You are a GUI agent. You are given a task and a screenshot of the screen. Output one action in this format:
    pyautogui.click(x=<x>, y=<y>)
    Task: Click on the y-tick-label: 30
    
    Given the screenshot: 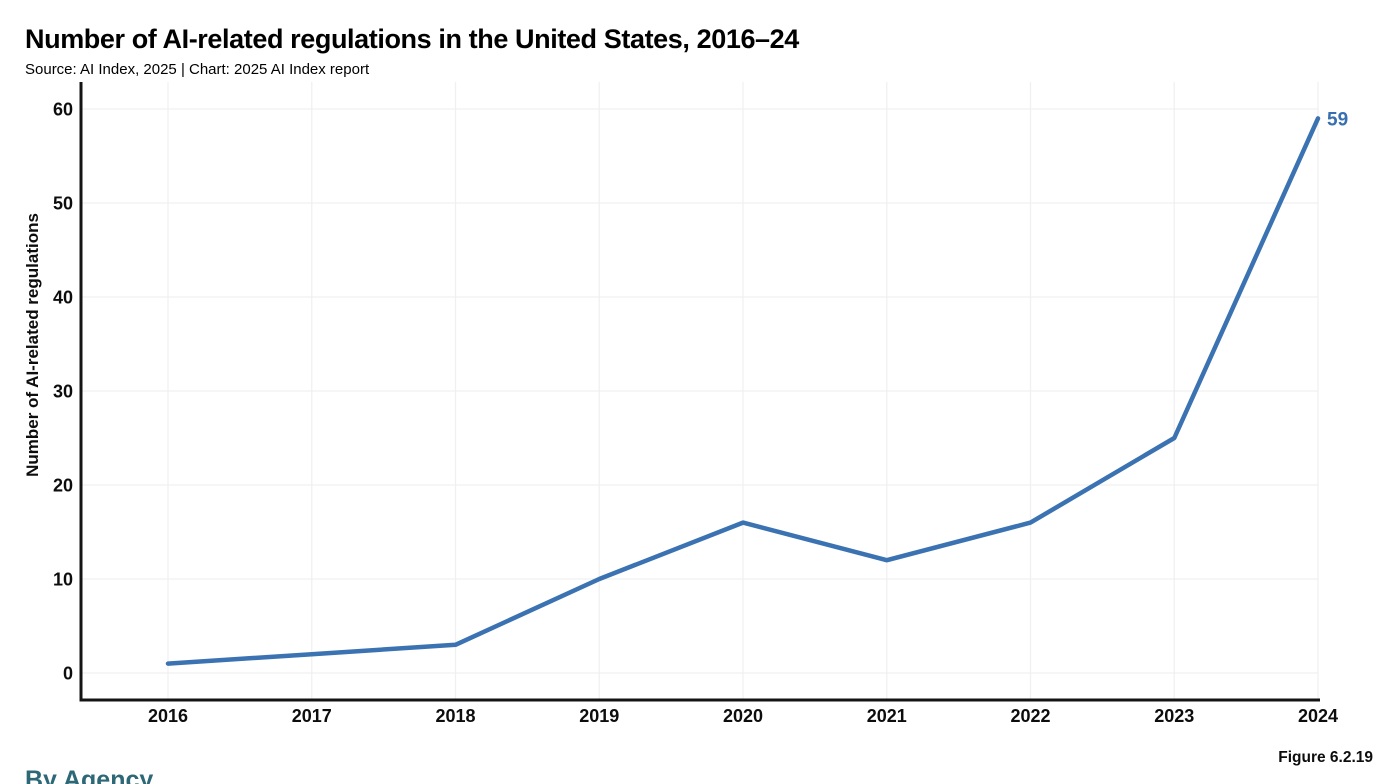 What is the action you would take?
    pyautogui.click(x=63, y=392)
    